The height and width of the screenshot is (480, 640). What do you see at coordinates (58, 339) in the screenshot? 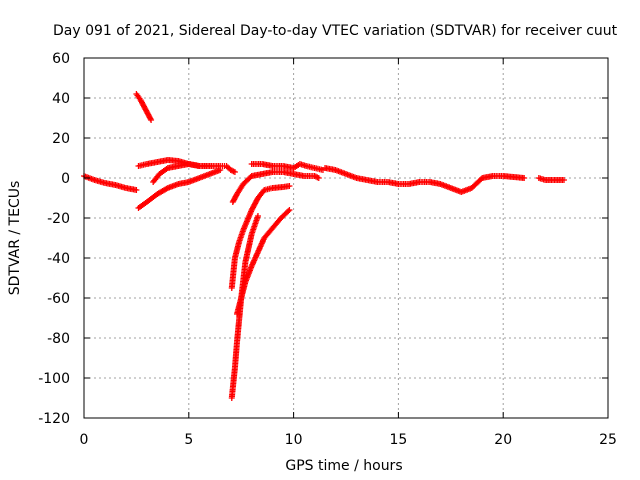
I see `y-tick-label: -80` at bounding box center [58, 339].